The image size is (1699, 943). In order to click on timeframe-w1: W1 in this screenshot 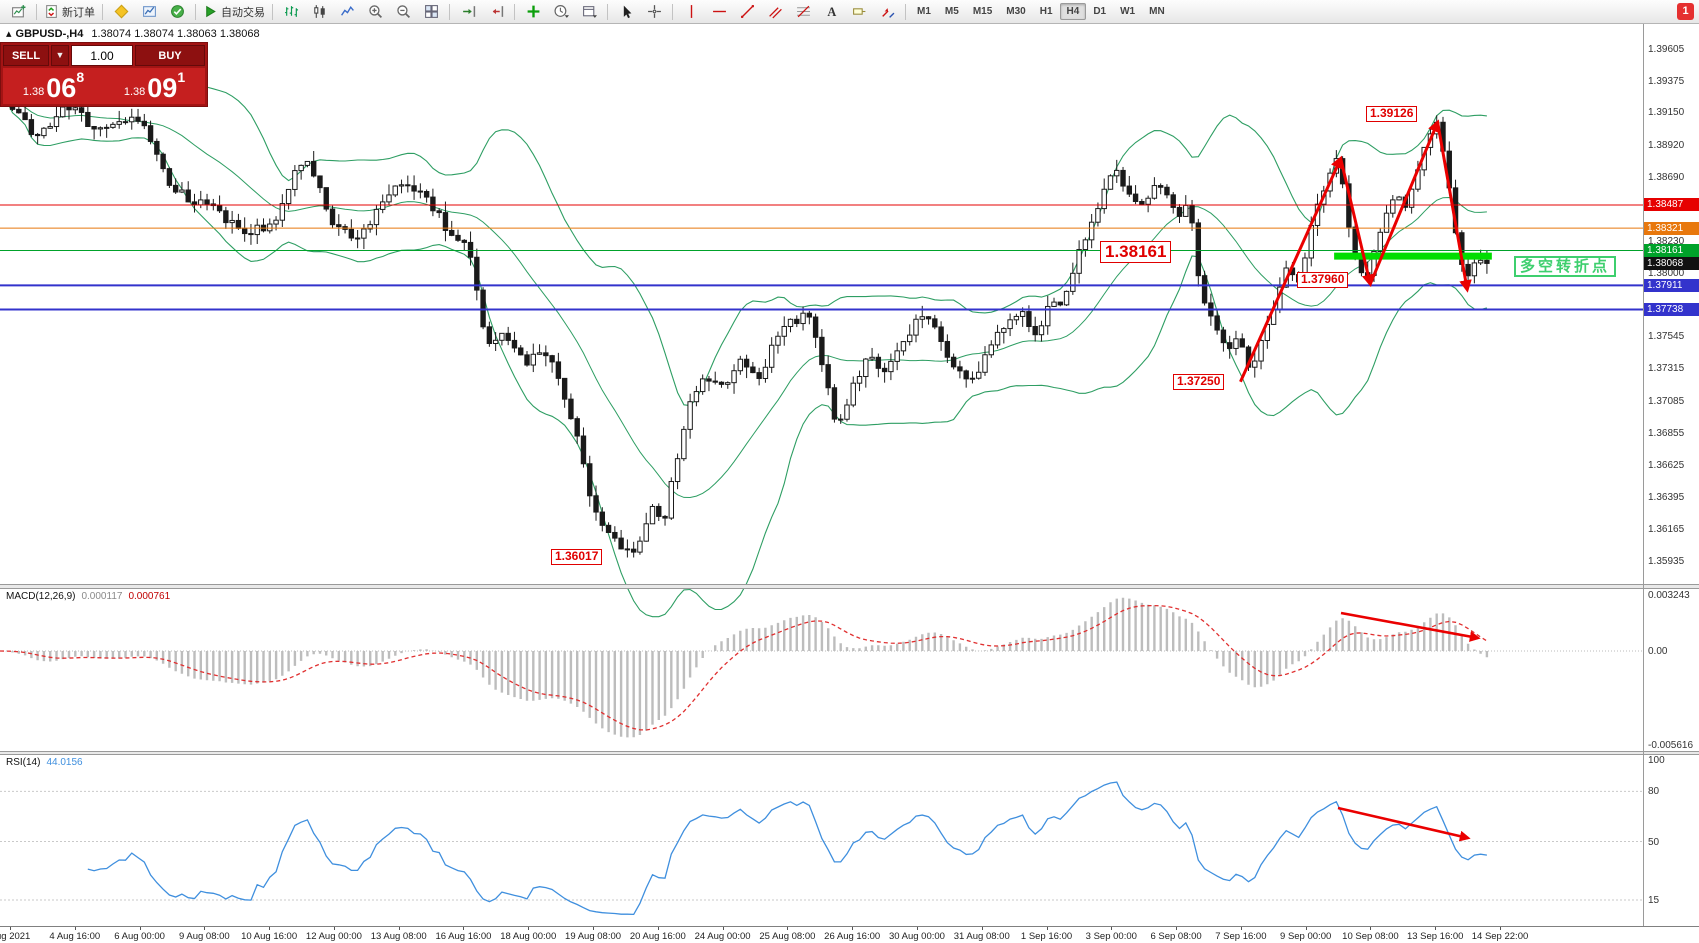, I will do `click(1128, 11)`.